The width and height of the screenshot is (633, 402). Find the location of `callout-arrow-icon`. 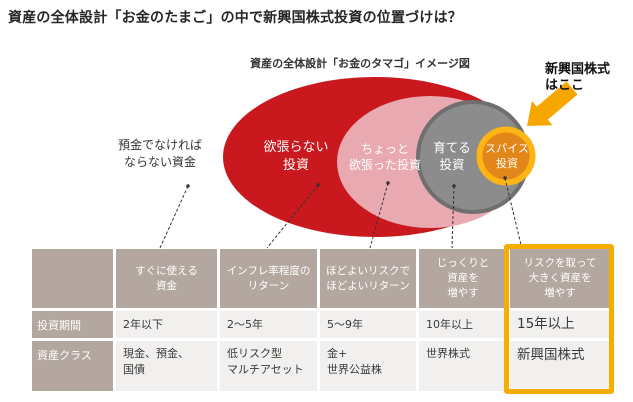

callout-arrow-icon is located at coordinates (552, 103).